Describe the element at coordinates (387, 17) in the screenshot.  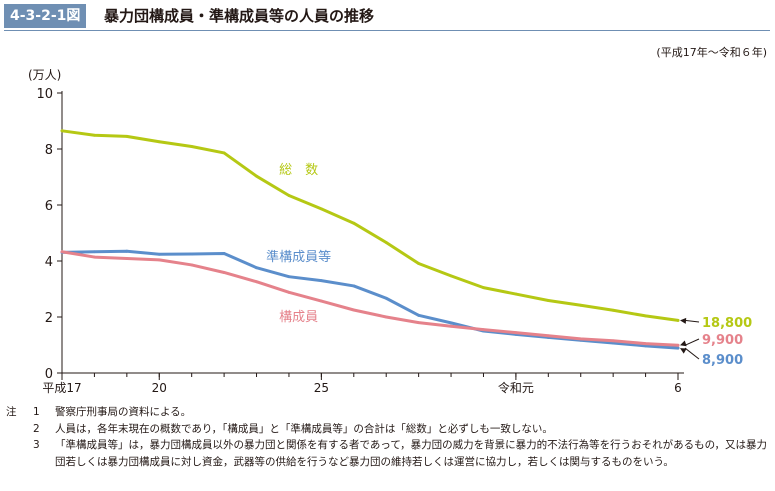
I see `figure-header: 4-3-2-1図 暴力団構成員・準構成員等の人員の推移` at that location.